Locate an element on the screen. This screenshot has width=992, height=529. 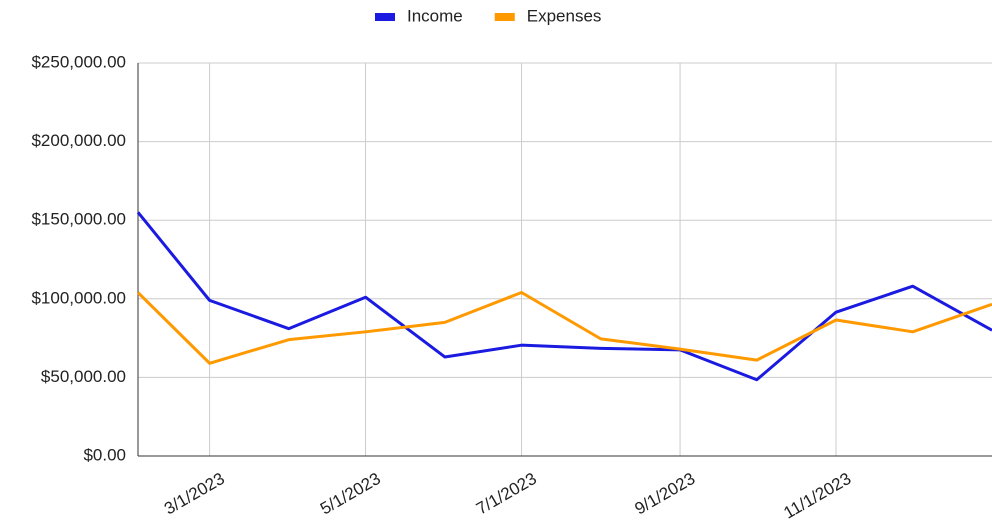
x-tick-label: 3/1/2023 is located at coordinates (194, 494).